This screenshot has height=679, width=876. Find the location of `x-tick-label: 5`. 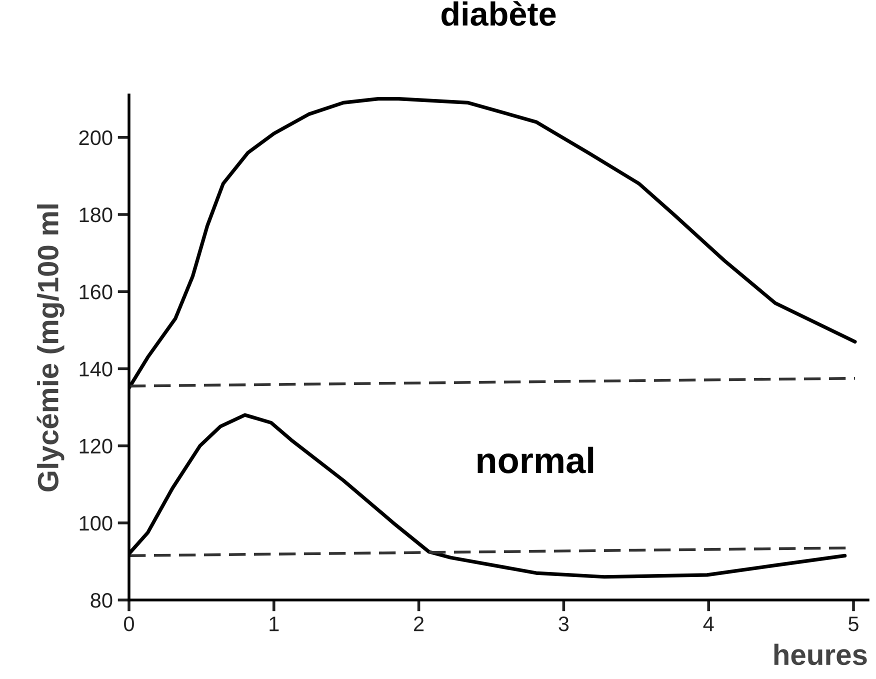

x-tick-label: 5 is located at coordinates (853, 624).